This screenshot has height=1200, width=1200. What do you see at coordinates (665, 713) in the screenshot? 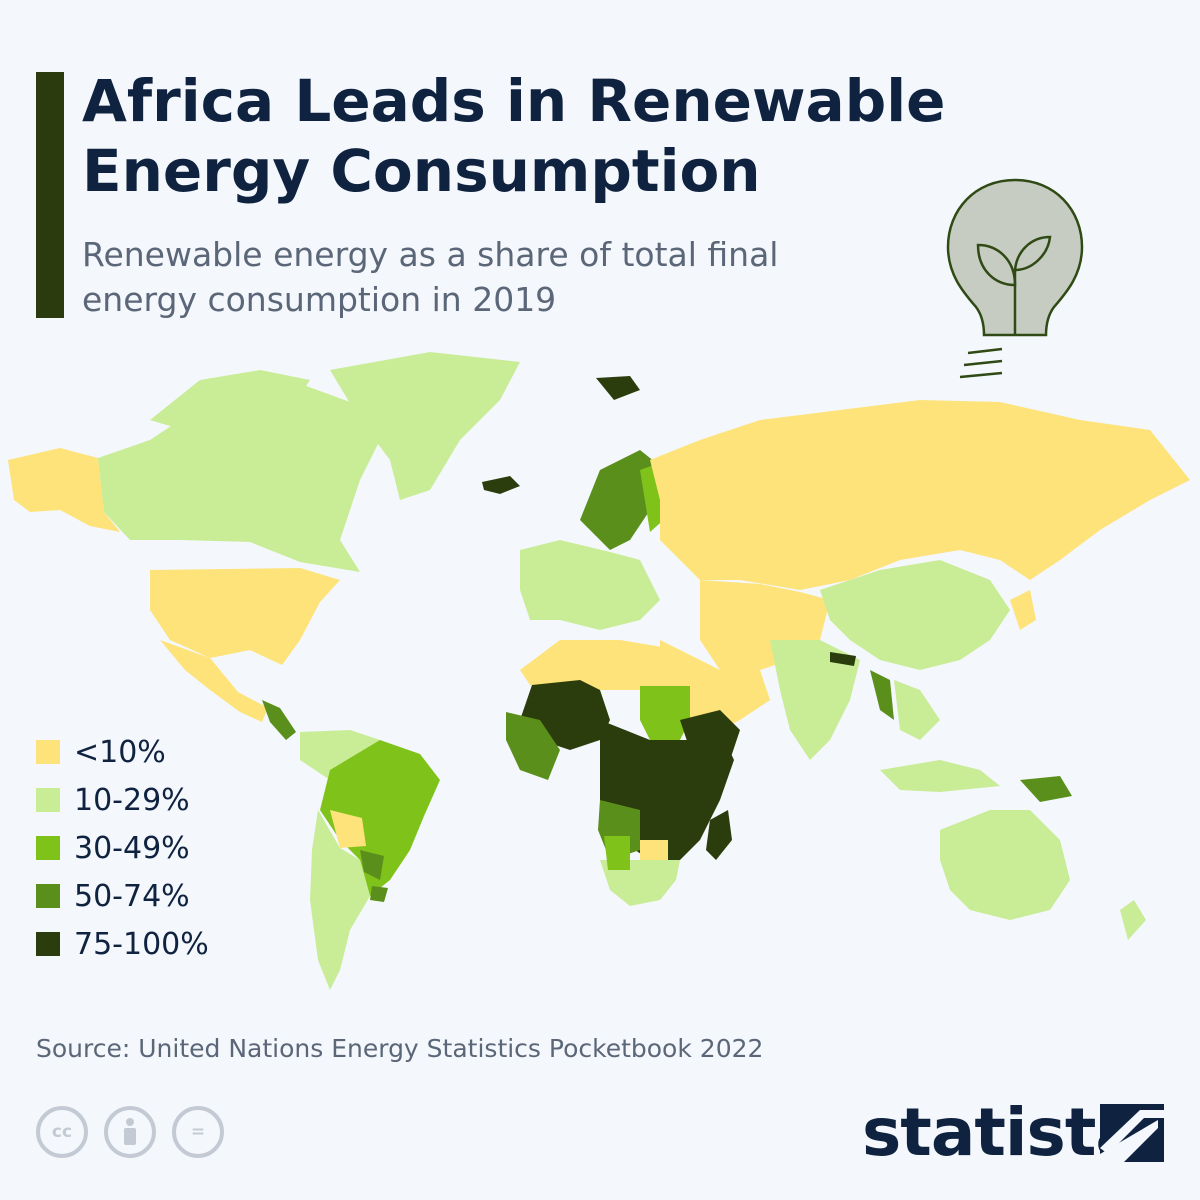
I see `map-region-sudan` at bounding box center [665, 713].